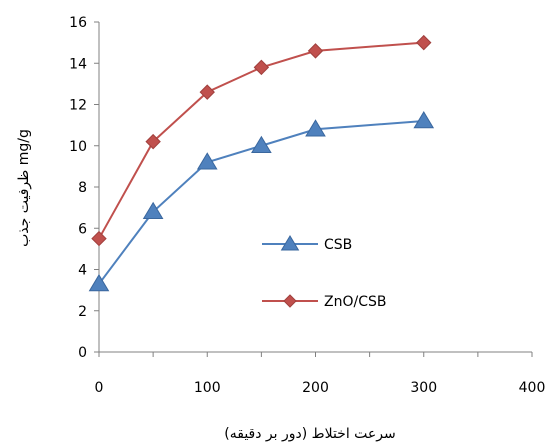 This screenshot has height=444, width=547. Describe the element at coordinates (82, 188) in the screenshot. I see `y-tick-label: 8` at that location.